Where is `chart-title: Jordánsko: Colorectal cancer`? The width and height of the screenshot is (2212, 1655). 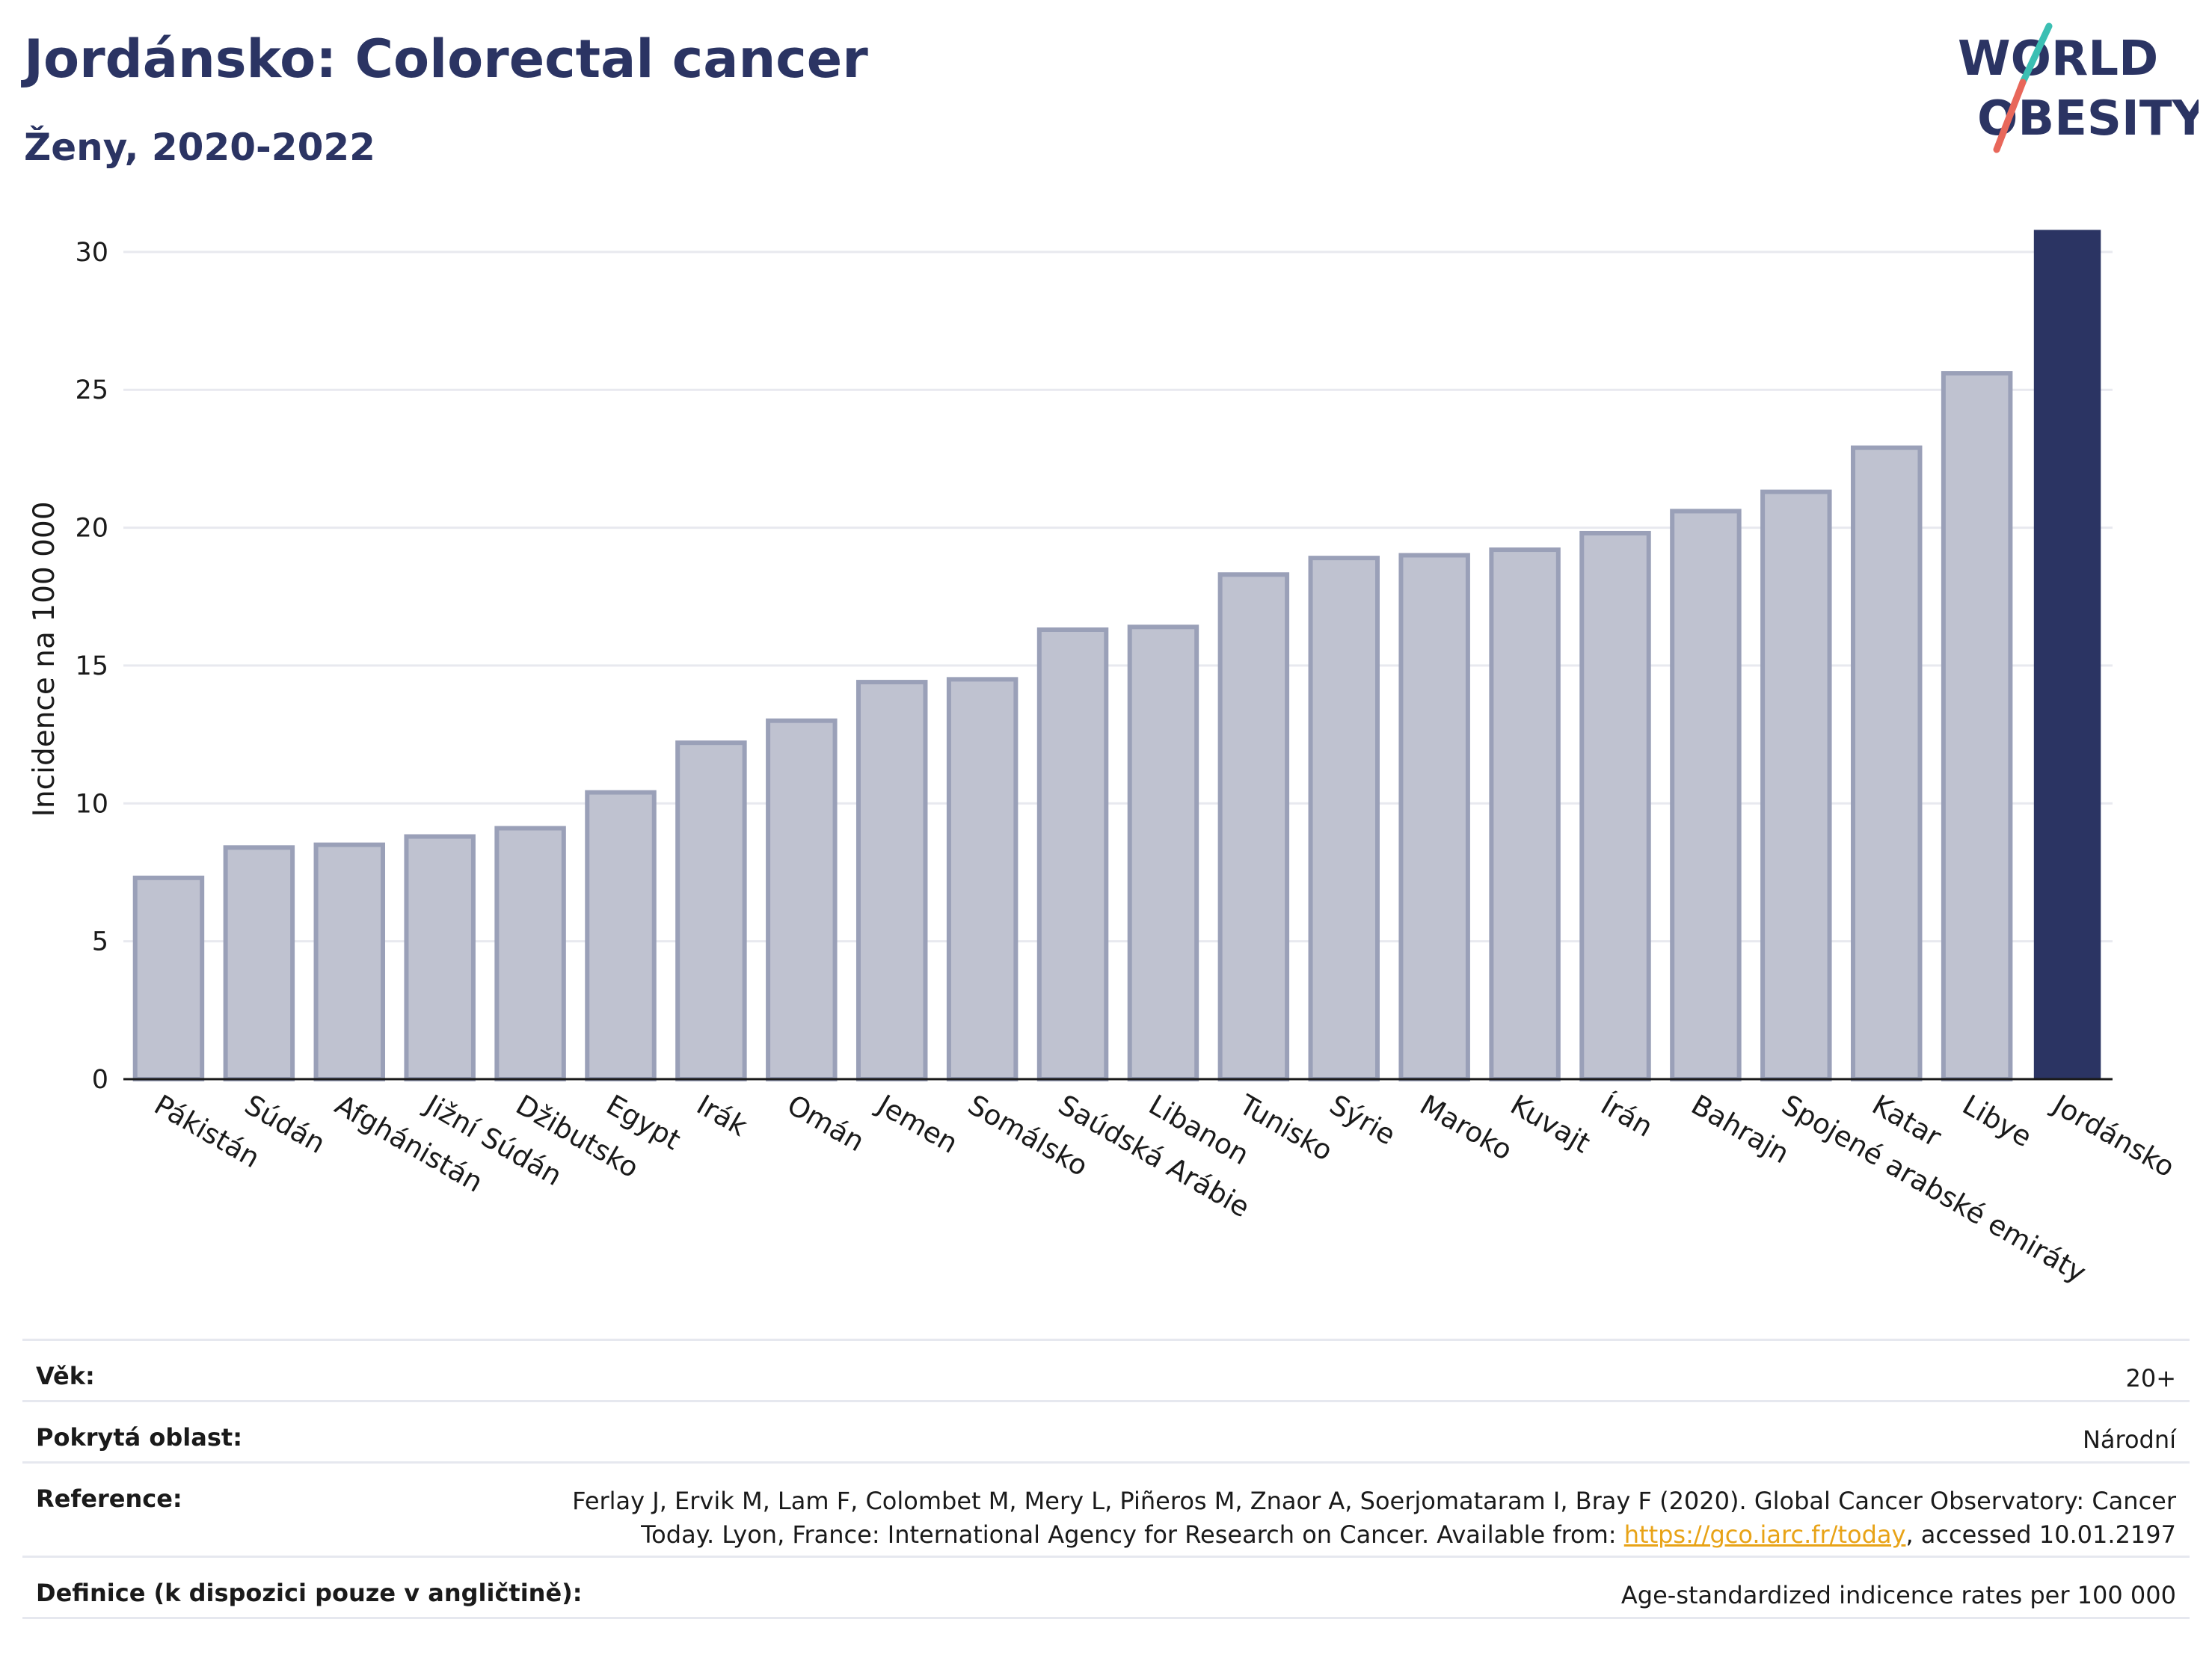 chart-title: Jordánsko: Colorectal cancer is located at coordinates (446, 59).